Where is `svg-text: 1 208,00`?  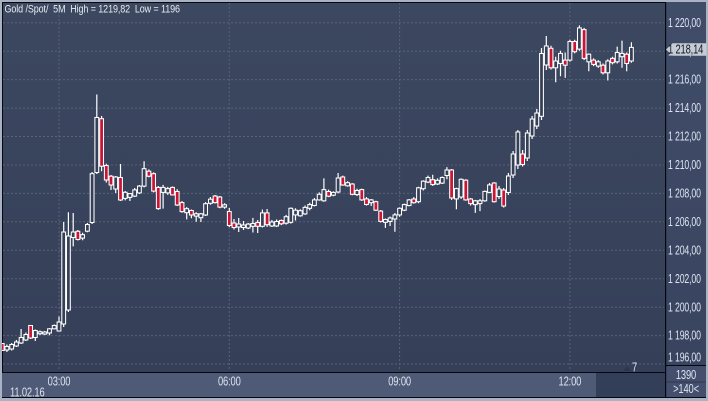 svg-text: 1 208,00 is located at coordinates (684, 194).